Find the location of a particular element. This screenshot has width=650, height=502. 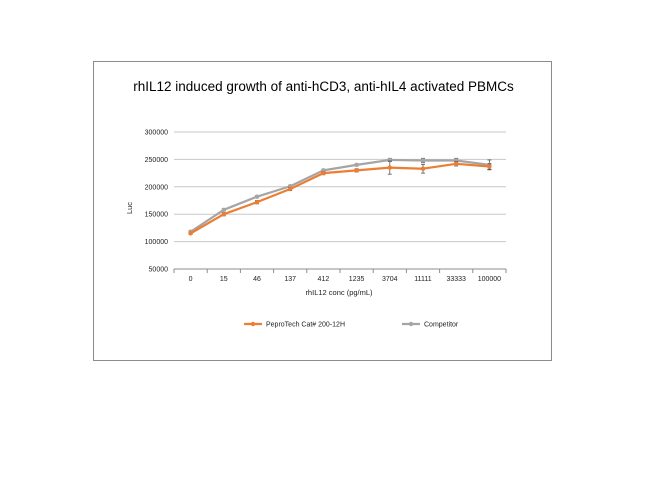

legend-item: PeproTech Cat# 200-12H is located at coordinates (294, 325).